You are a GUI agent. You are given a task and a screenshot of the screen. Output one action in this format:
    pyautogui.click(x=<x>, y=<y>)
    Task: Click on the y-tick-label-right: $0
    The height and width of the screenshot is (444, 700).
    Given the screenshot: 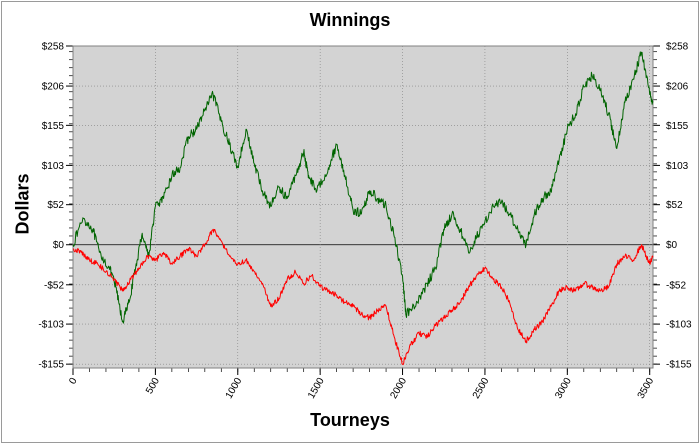 What is the action you would take?
    pyautogui.click(x=672, y=245)
    